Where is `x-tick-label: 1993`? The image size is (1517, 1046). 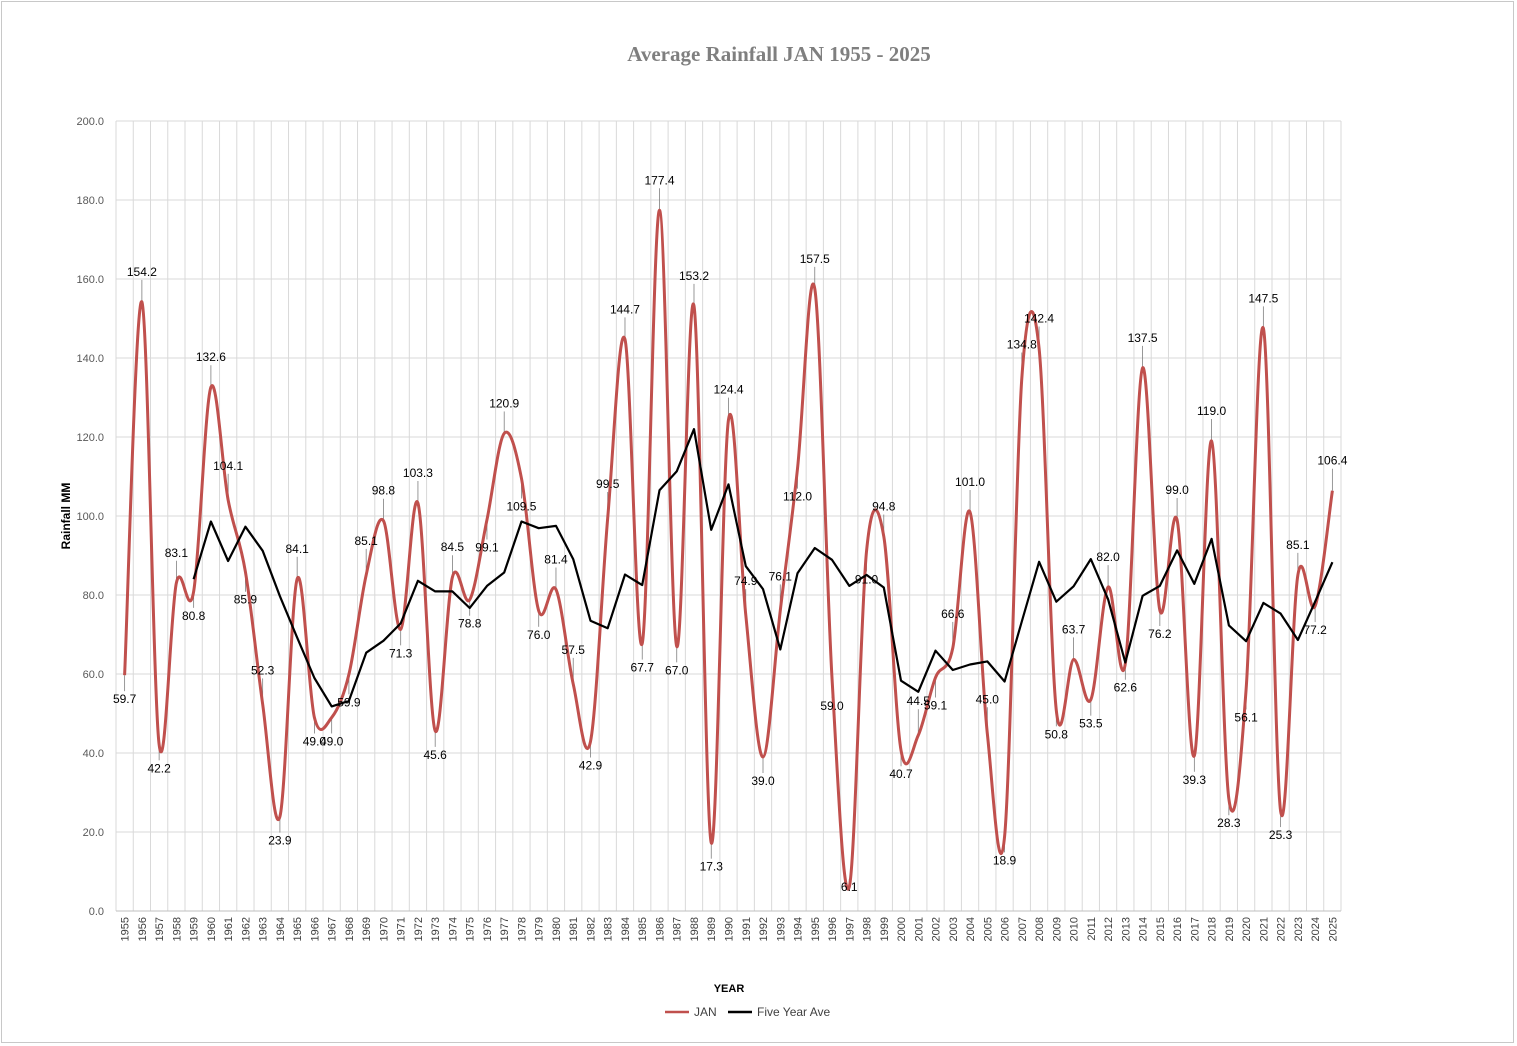 x-tick-label: 1993 is located at coordinates (781, 929).